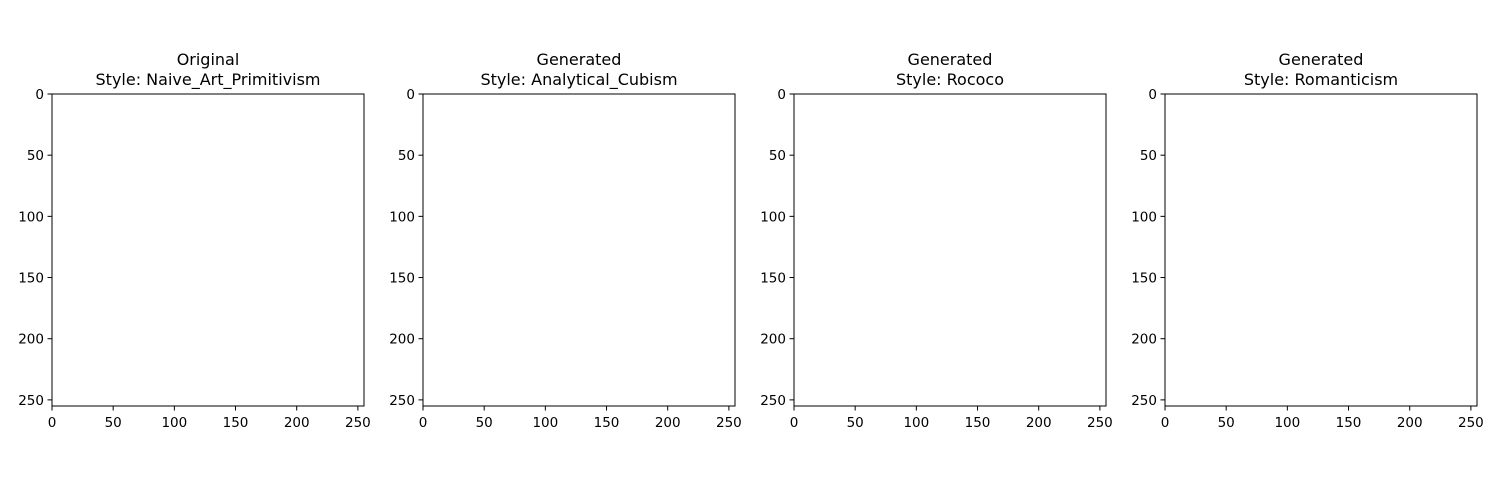 The image size is (1500, 500). Describe the element at coordinates (208, 59) in the screenshot. I see `panel-title: Original` at that location.